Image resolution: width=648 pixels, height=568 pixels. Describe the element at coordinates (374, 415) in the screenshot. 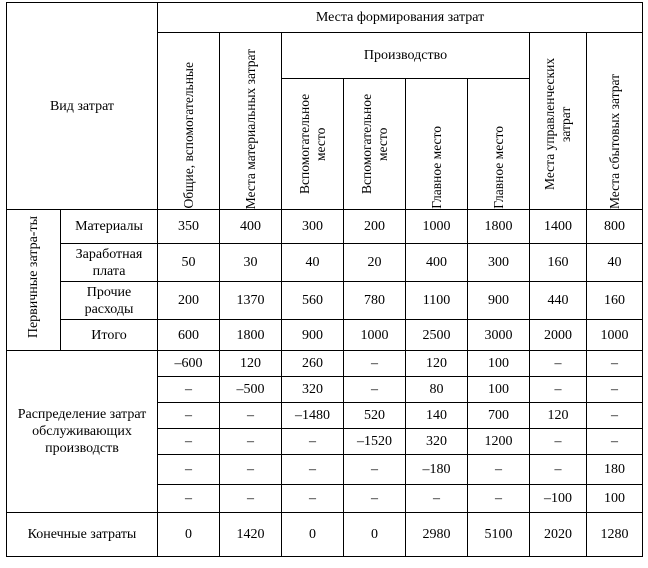

I see `cell: 520` at that location.